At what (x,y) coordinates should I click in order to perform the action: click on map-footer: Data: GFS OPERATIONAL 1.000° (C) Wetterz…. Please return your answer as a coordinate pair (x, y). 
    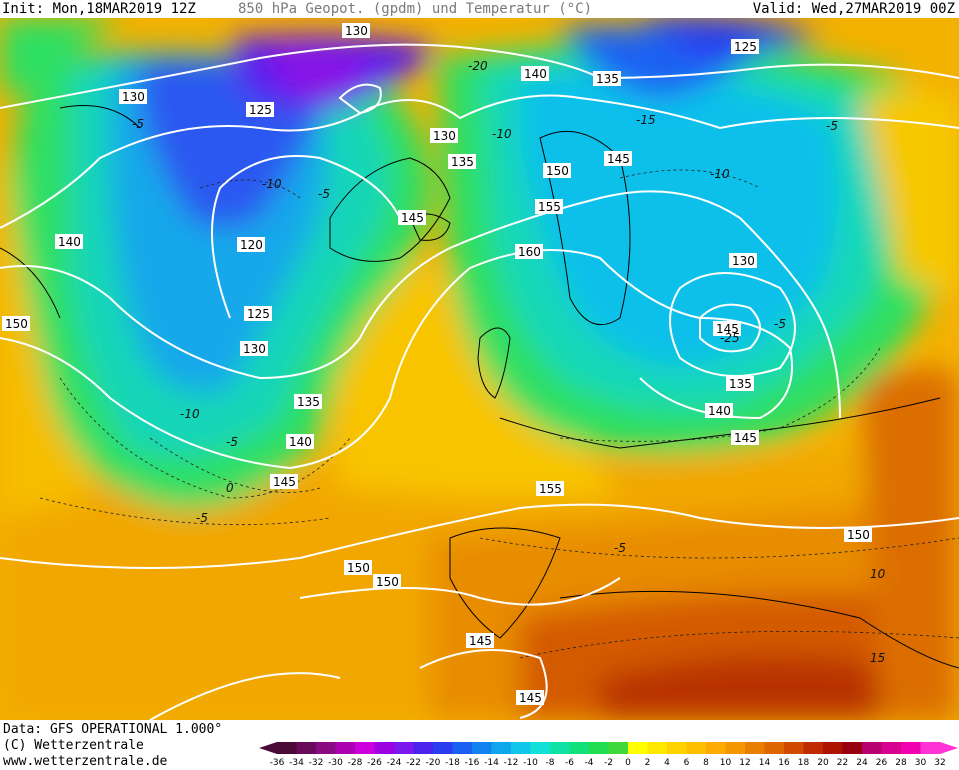
    Looking at the image, I should click on (479, 745).